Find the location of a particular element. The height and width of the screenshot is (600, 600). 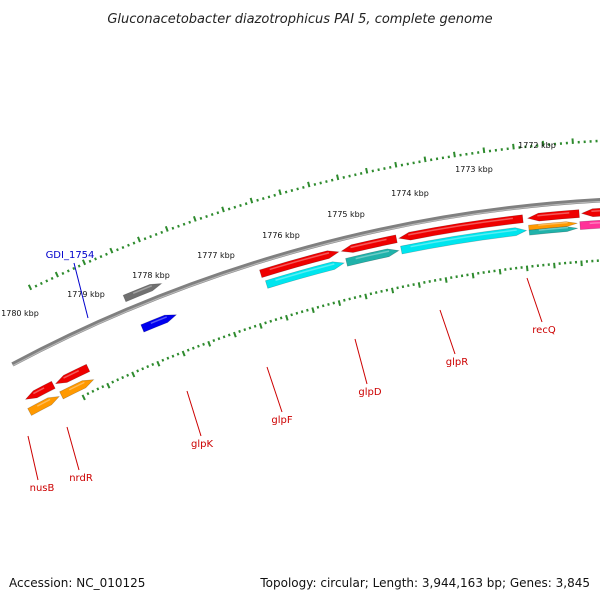

ruler-tick-label: 1780 kbp is located at coordinates (20, 313).